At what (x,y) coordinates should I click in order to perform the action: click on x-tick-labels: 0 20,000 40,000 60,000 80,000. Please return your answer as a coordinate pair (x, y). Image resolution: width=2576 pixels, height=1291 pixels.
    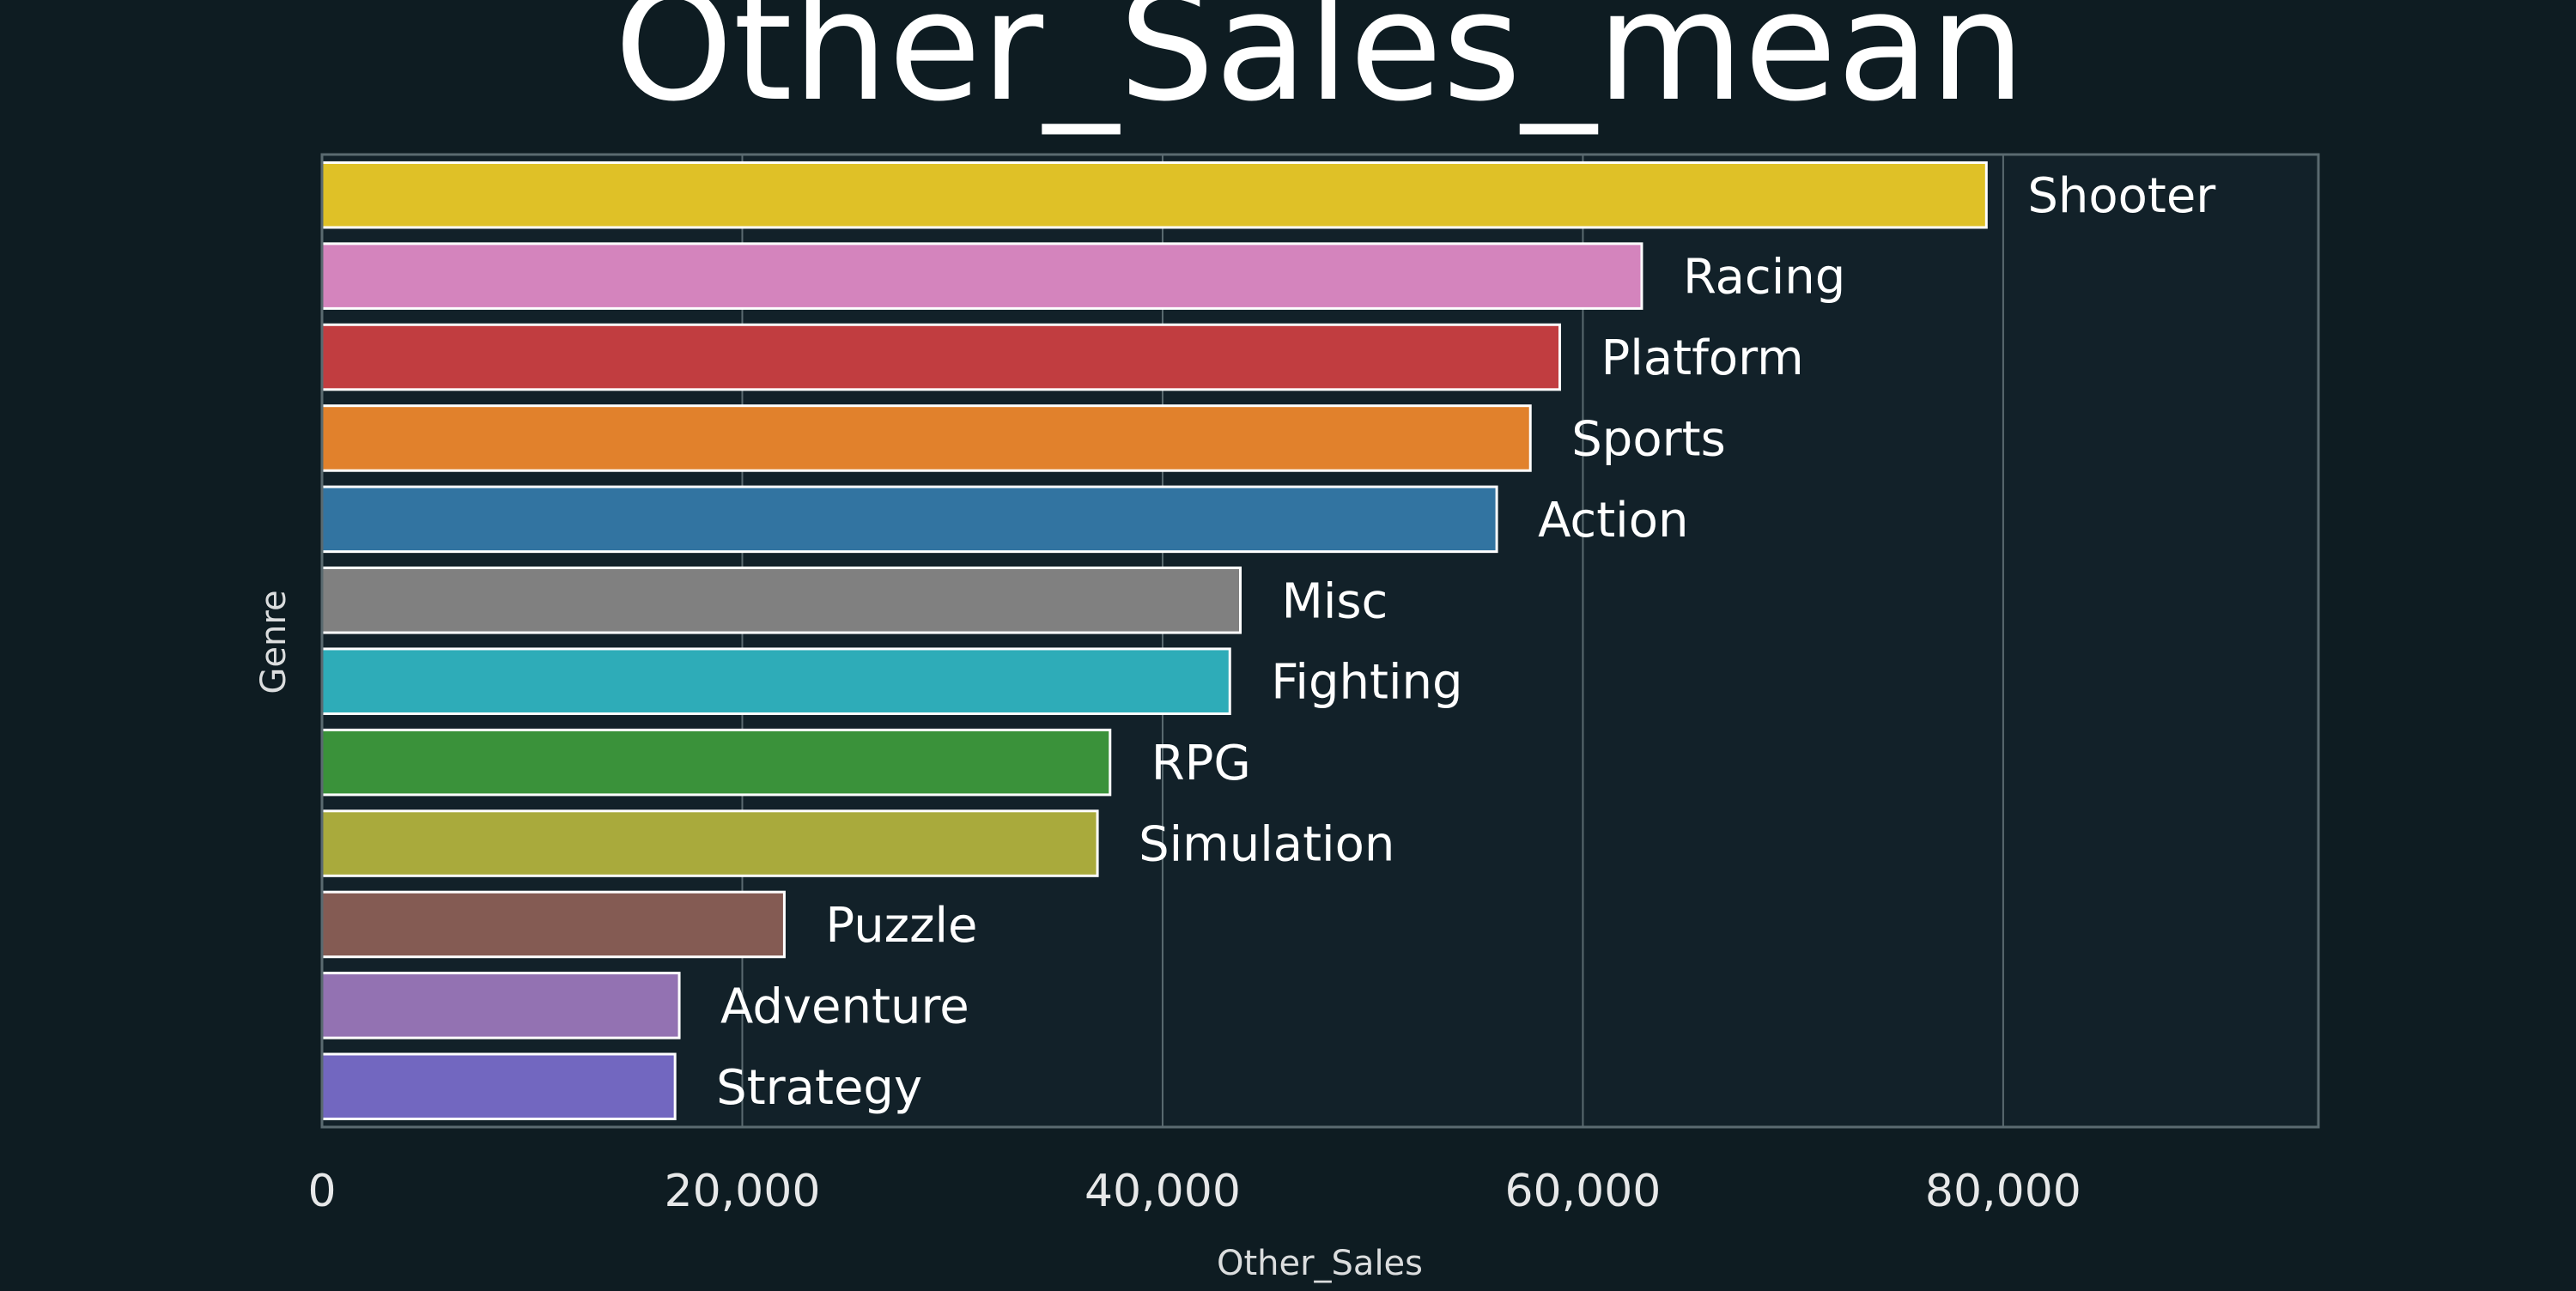
    Looking at the image, I should click on (1194, 1192).